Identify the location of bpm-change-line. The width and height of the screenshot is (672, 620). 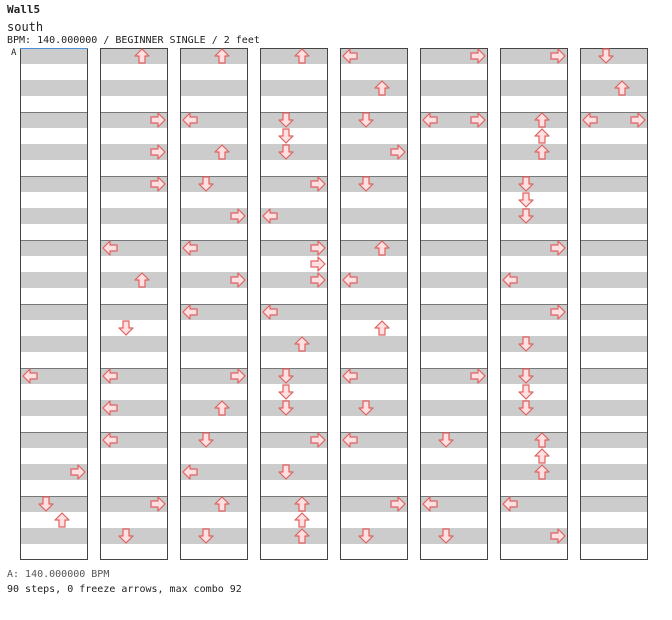
(54, 48).